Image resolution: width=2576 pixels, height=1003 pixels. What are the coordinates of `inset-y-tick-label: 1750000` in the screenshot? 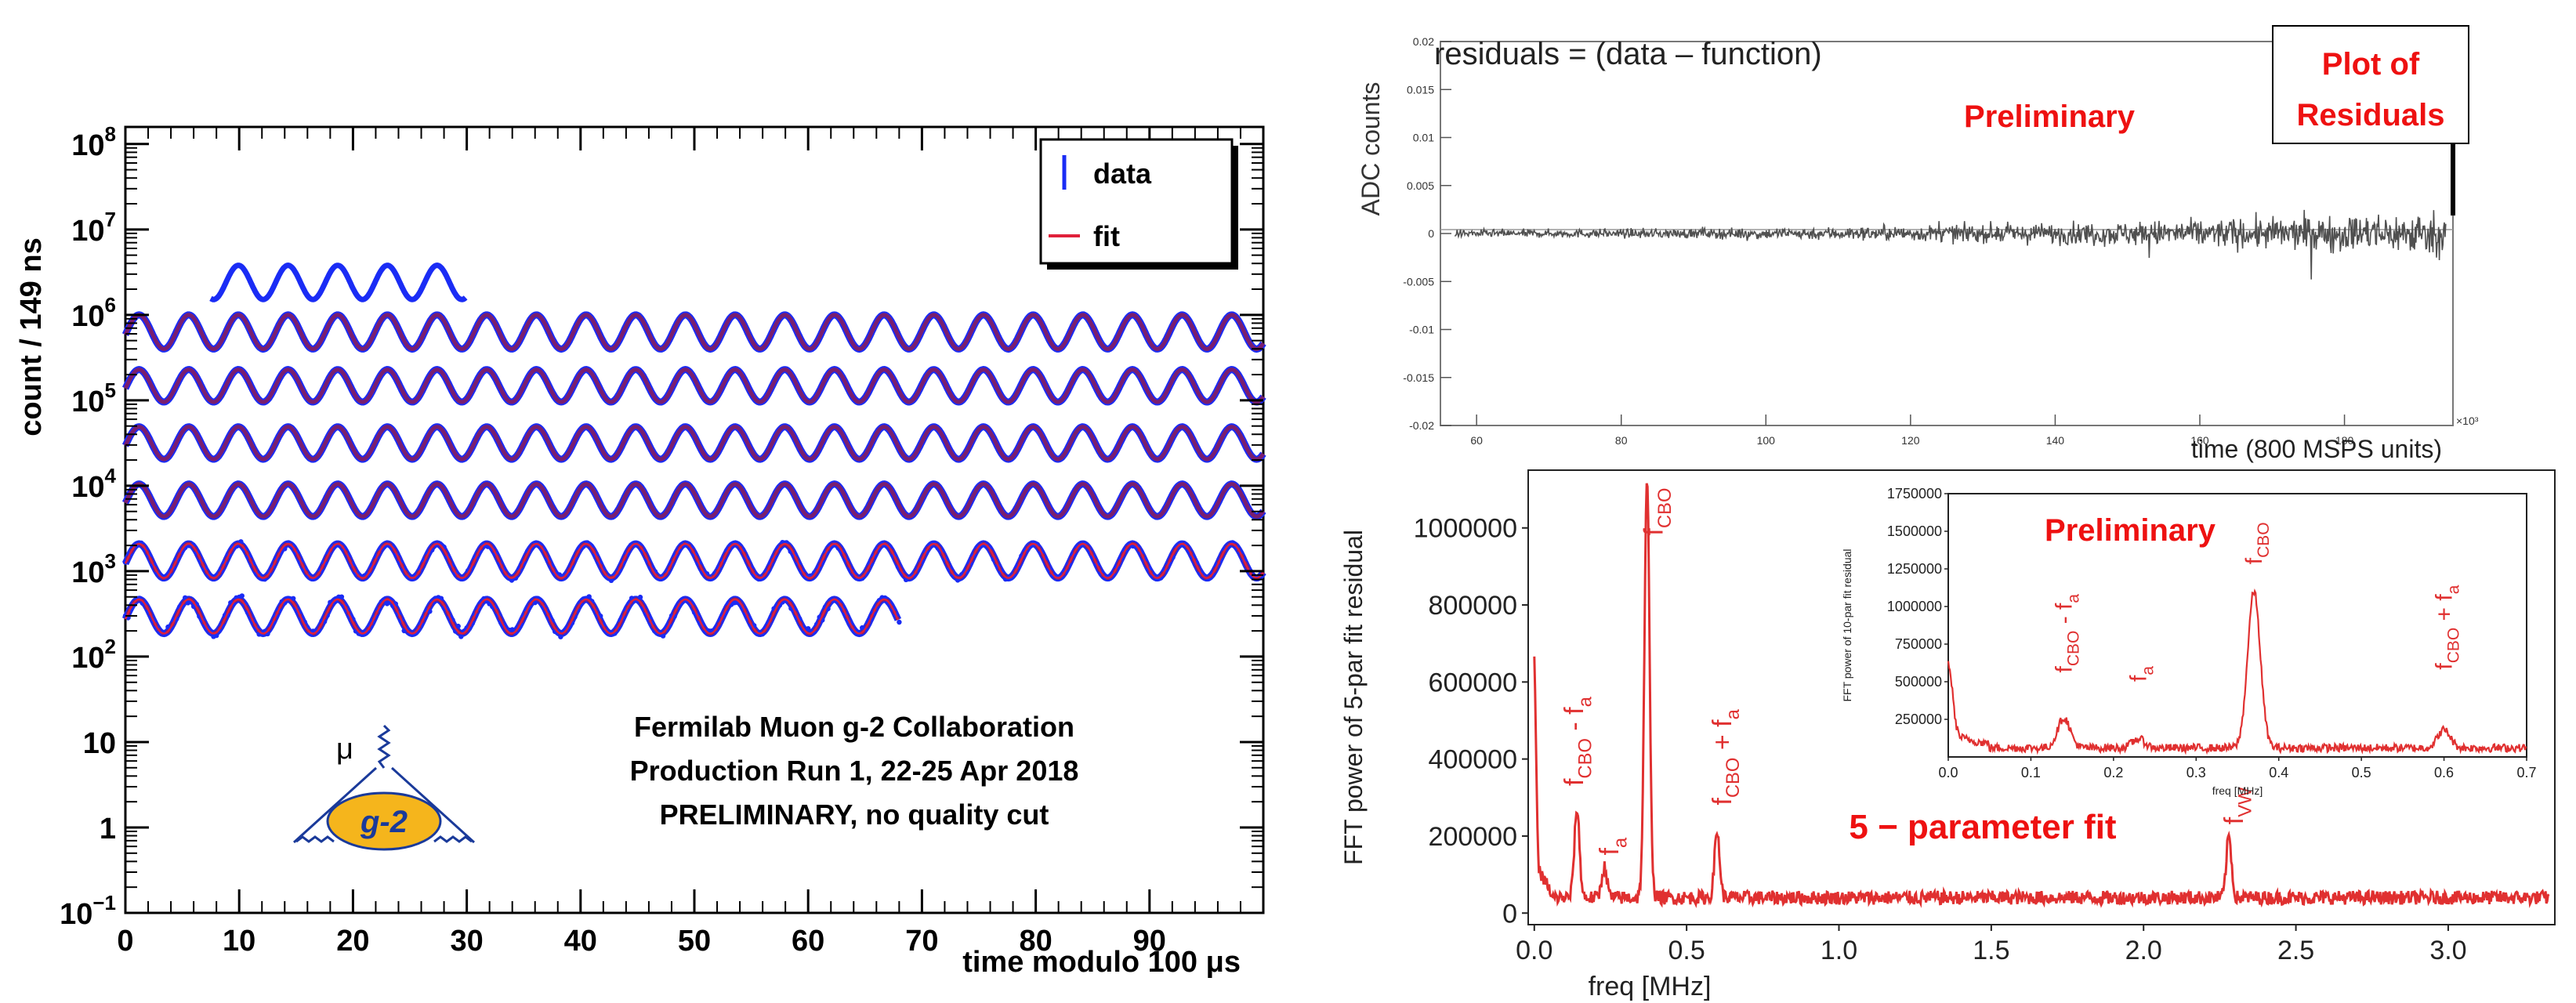 It's located at (1914, 494).